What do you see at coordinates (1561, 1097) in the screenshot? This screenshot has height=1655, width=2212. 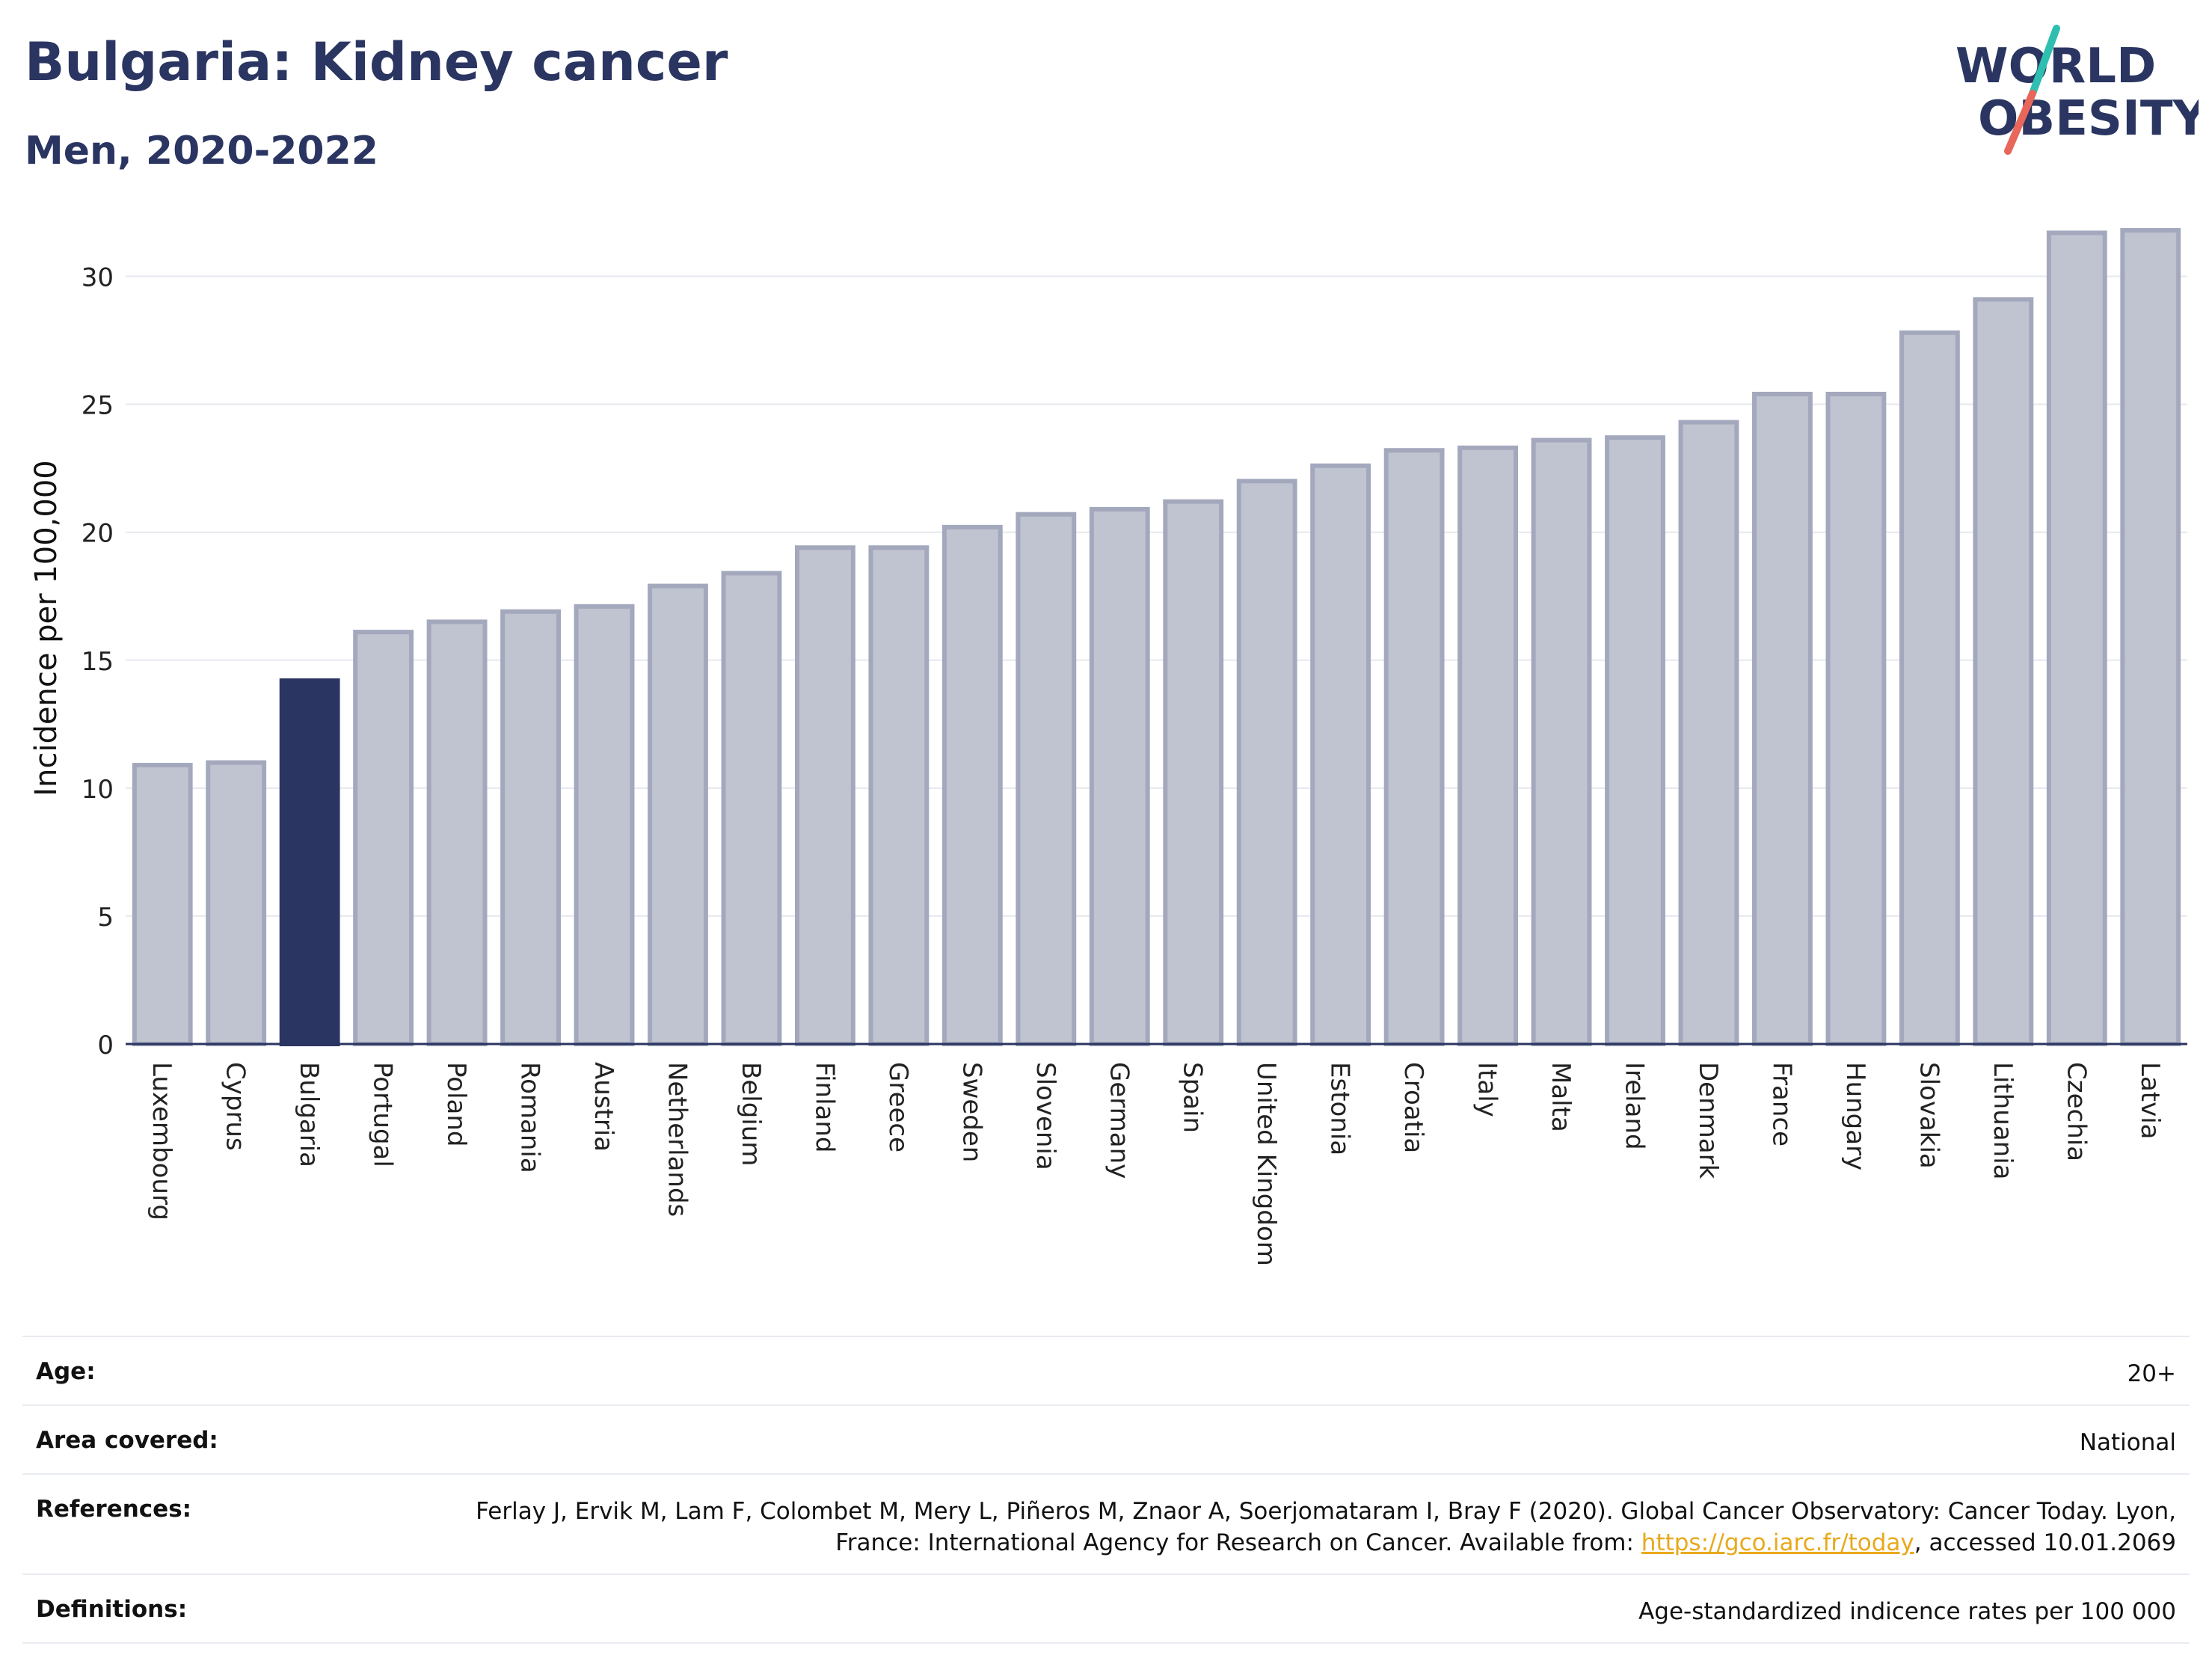 I see `x-tick-label: Malta` at bounding box center [1561, 1097].